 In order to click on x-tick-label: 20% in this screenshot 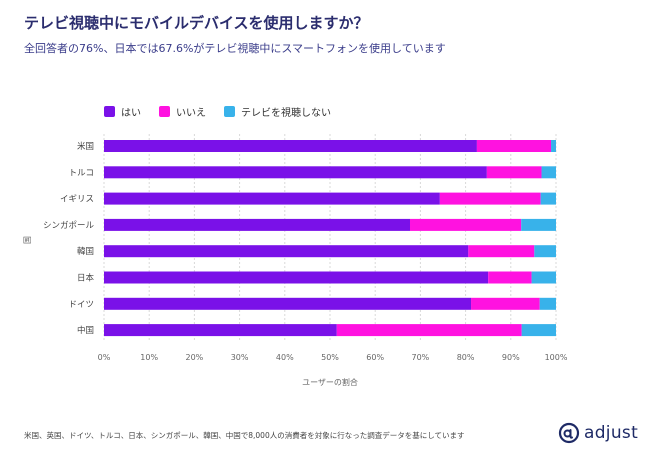, I will do `click(195, 357)`.